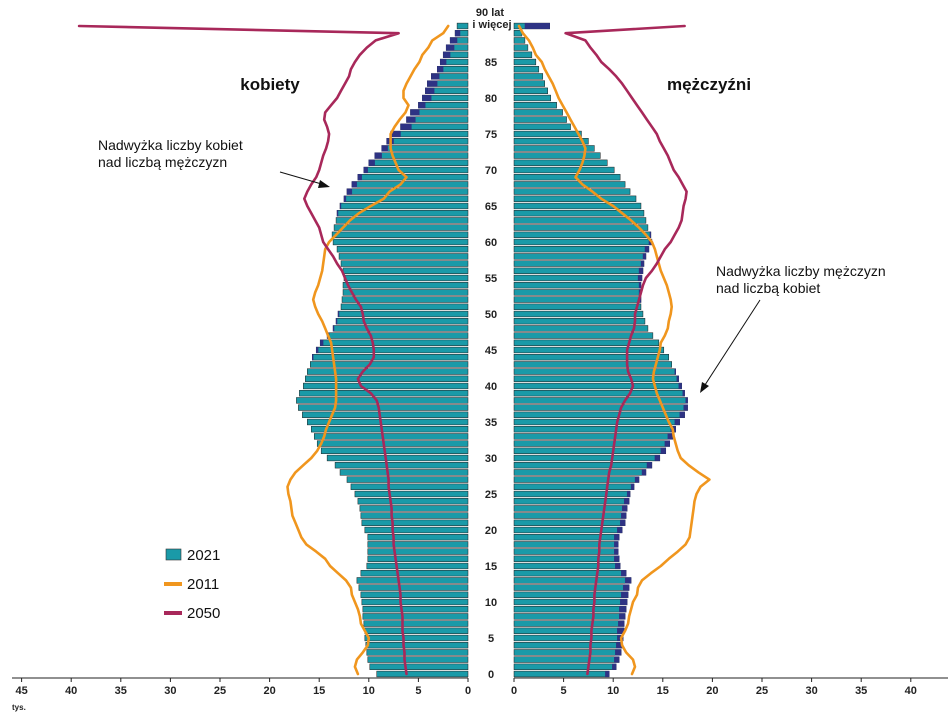  Describe the element at coordinates (369, 691) in the screenshot. I see `x-tick-label-women-10: 10` at that location.